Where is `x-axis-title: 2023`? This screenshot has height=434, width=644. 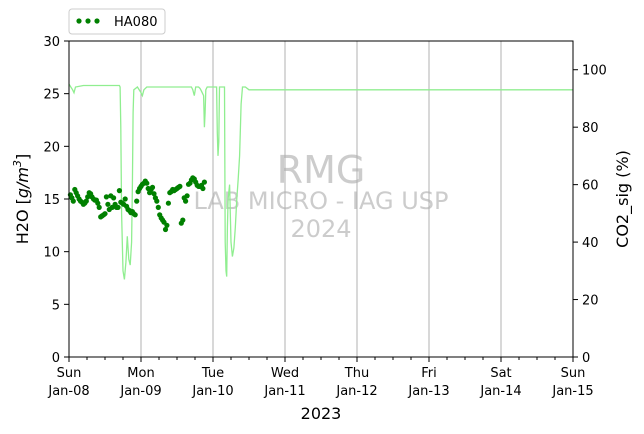 x-axis-title: 2023 is located at coordinates (321, 413).